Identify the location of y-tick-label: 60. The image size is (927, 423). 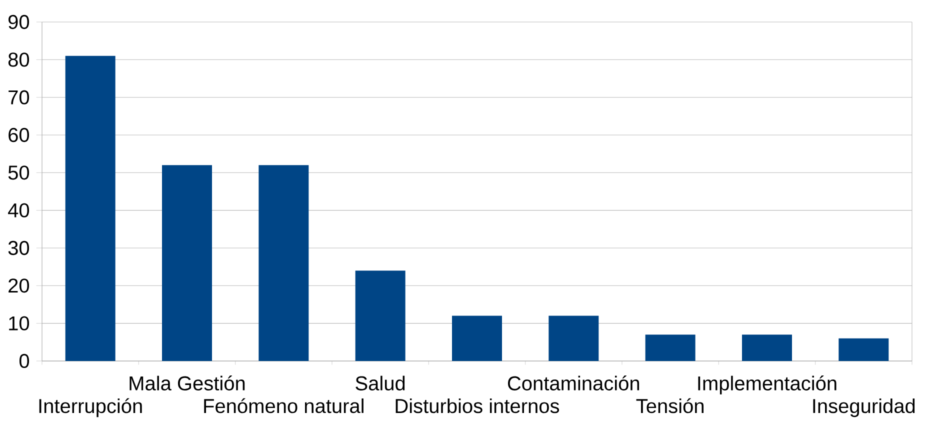
(19, 135).